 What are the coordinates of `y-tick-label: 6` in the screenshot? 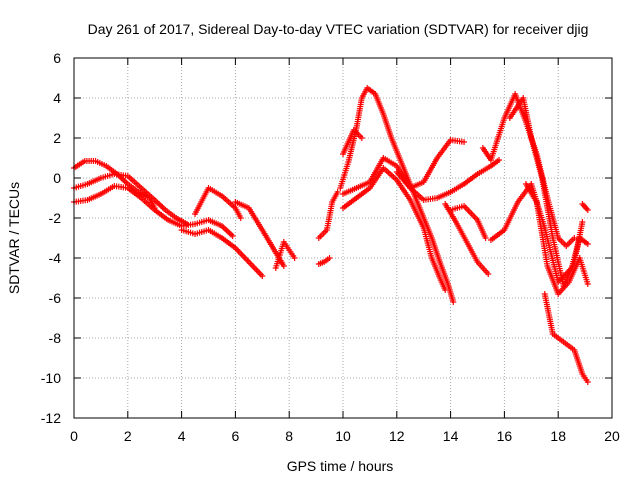 It's located at (57, 58).